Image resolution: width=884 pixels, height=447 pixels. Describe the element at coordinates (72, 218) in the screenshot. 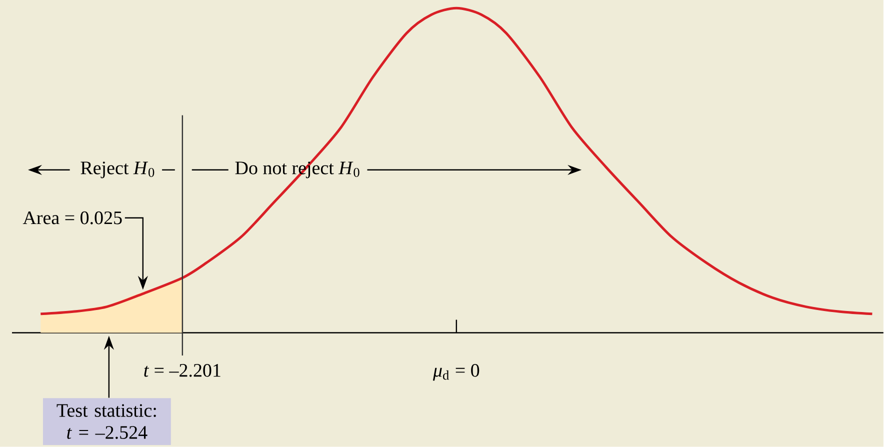

I see `annotation: Area = 0.025` at that location.